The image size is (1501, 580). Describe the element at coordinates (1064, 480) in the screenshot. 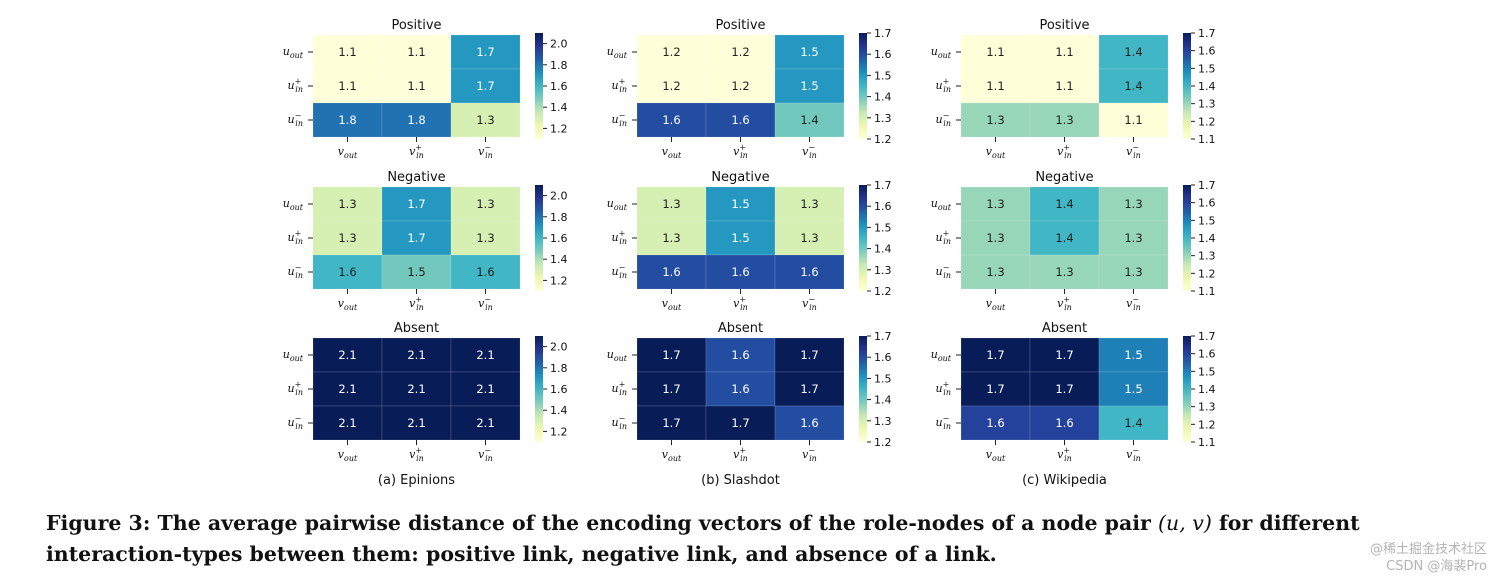

I see `subfigure-caption: (c) Wikipedia` at that location.